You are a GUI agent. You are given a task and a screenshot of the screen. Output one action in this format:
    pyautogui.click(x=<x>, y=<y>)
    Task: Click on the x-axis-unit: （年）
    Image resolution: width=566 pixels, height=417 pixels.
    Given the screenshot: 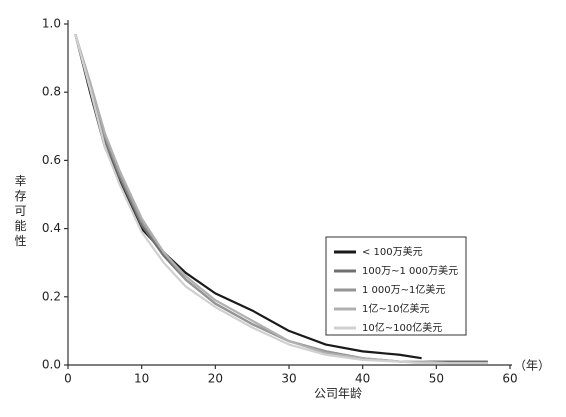 What is the action you would take?
    pyautogui.click(x=532, y=366)
    